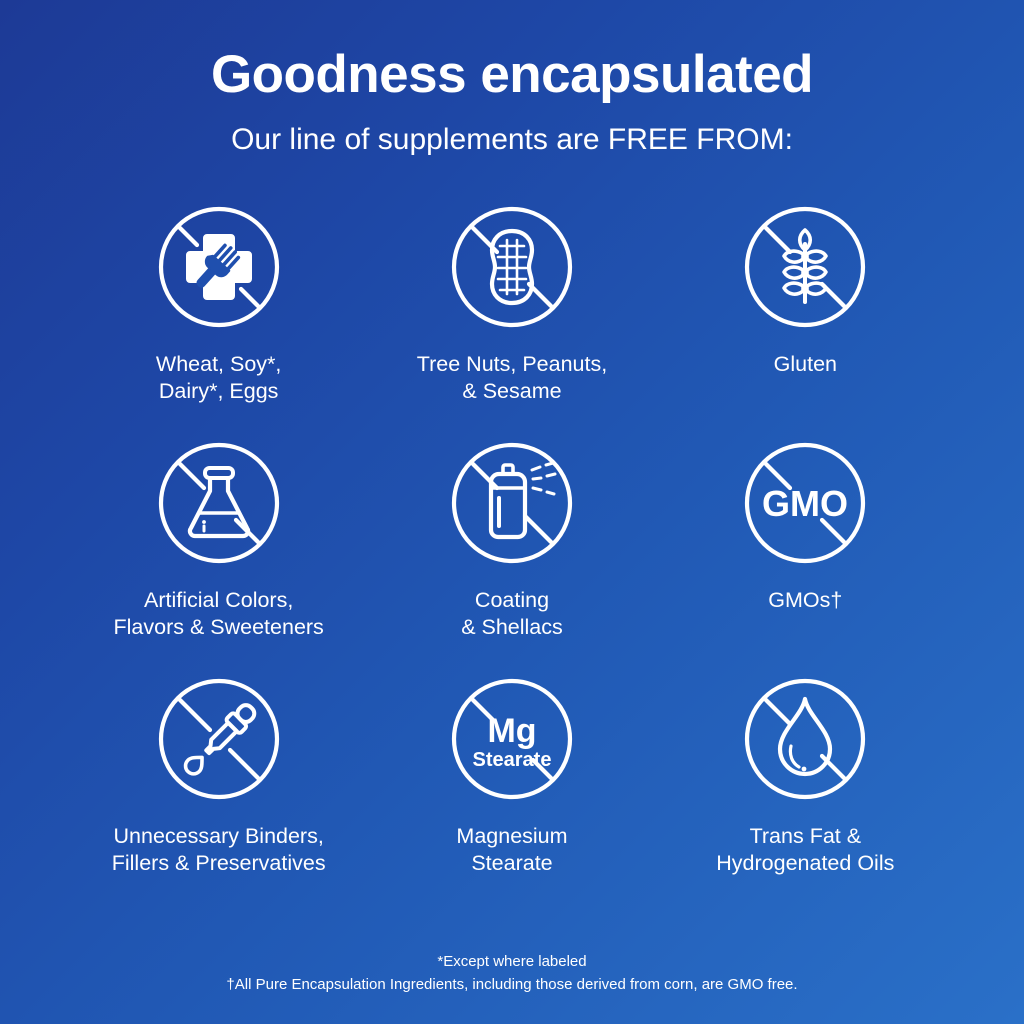 The width and height of the screenshot is (1024, 1024). I want to click on stearate-icon-text: Stearate, so click(512, 760).